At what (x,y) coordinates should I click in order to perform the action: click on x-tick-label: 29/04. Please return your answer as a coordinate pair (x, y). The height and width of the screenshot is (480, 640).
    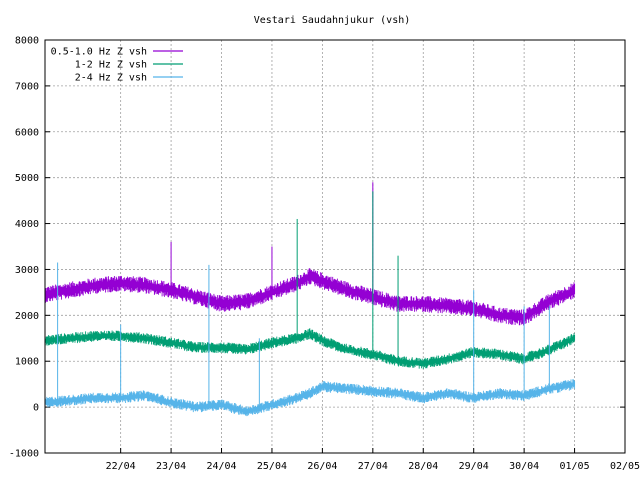
    Looking at the image, I should click on (474, 466).